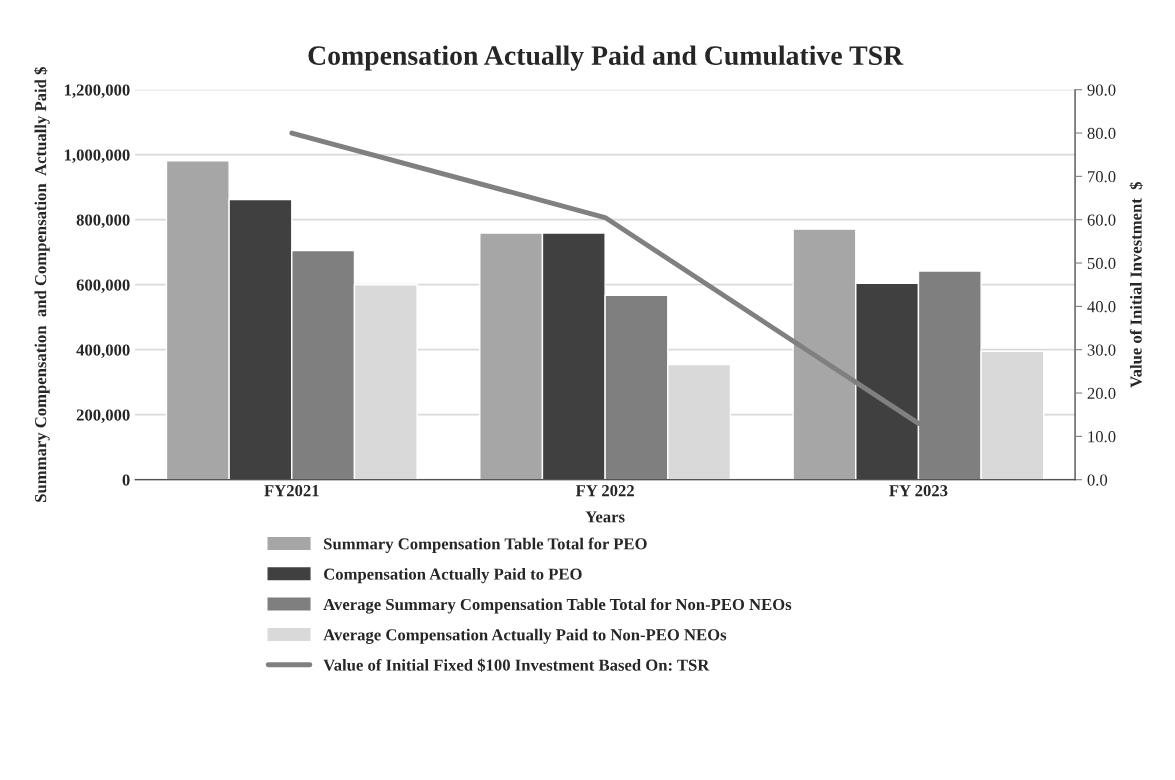 The image size is (1175, 780). What do you see at coordinates (291, 491) in the screenshot?
I see `x-tick-label: FY2021` at bounding box center [291, 491].